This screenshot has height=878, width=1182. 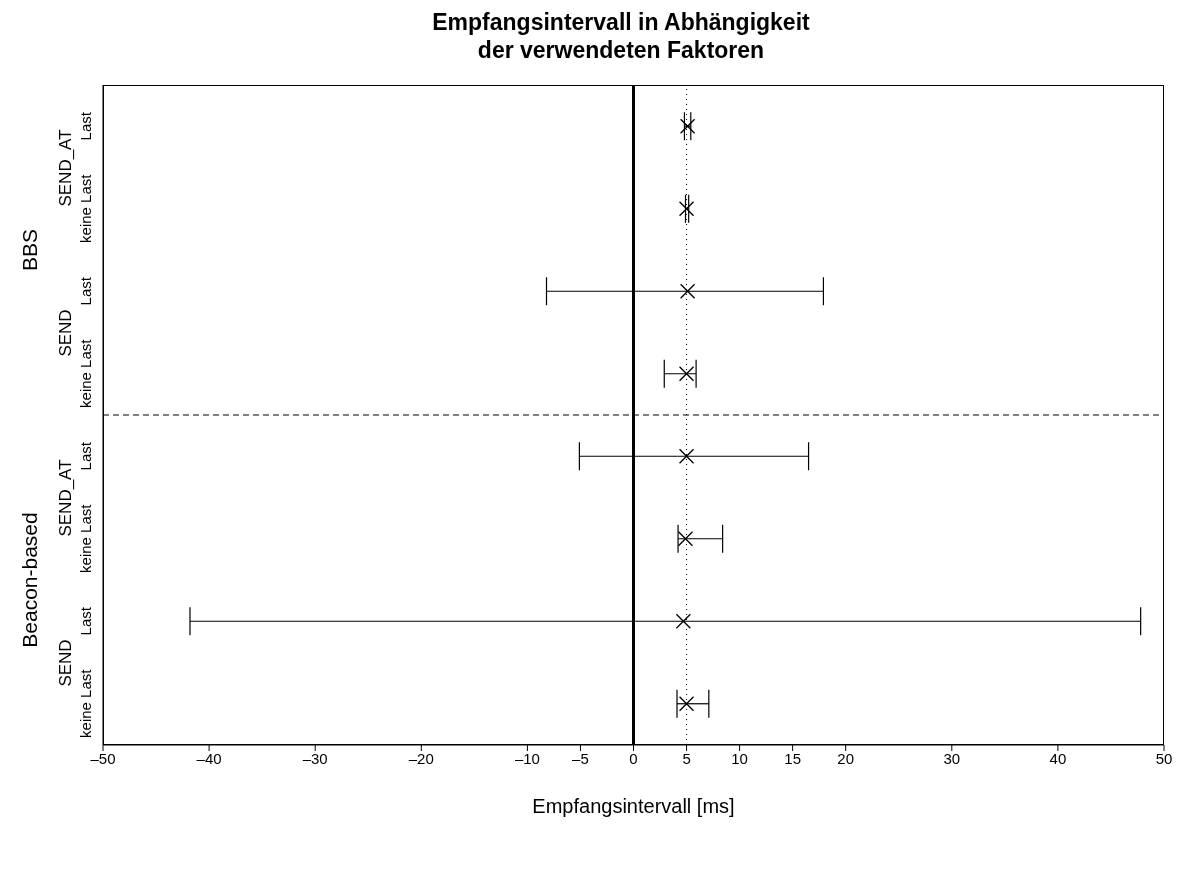 I want to click on x-tick-label: –50, so click(x=103, y=758).